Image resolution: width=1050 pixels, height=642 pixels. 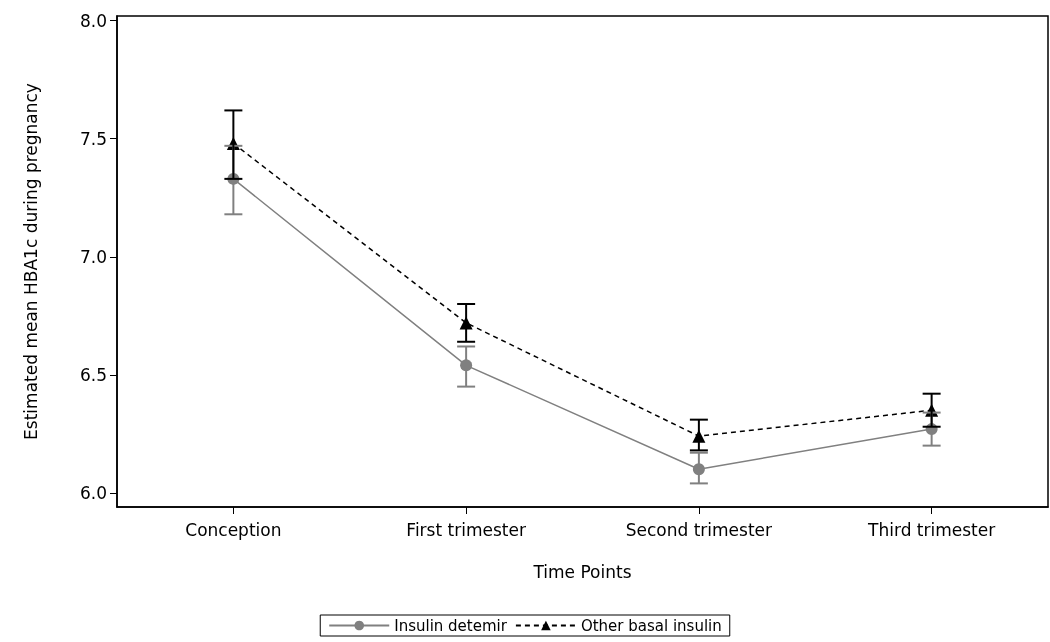 What do you see at coordinates (651, 625) in the screenshot?
I see `legend-label: Other basal insulin` at bounding box center [651, 625].